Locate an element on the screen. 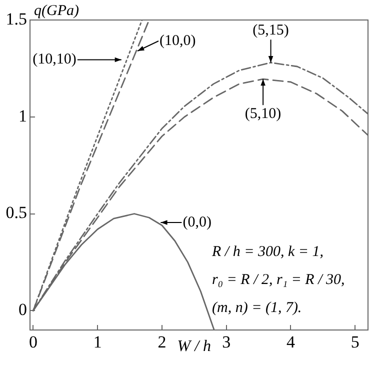 The width and height of the screenshot is (372, 366). y-tick-label: 0.5 is located at coordinates (16, 212).